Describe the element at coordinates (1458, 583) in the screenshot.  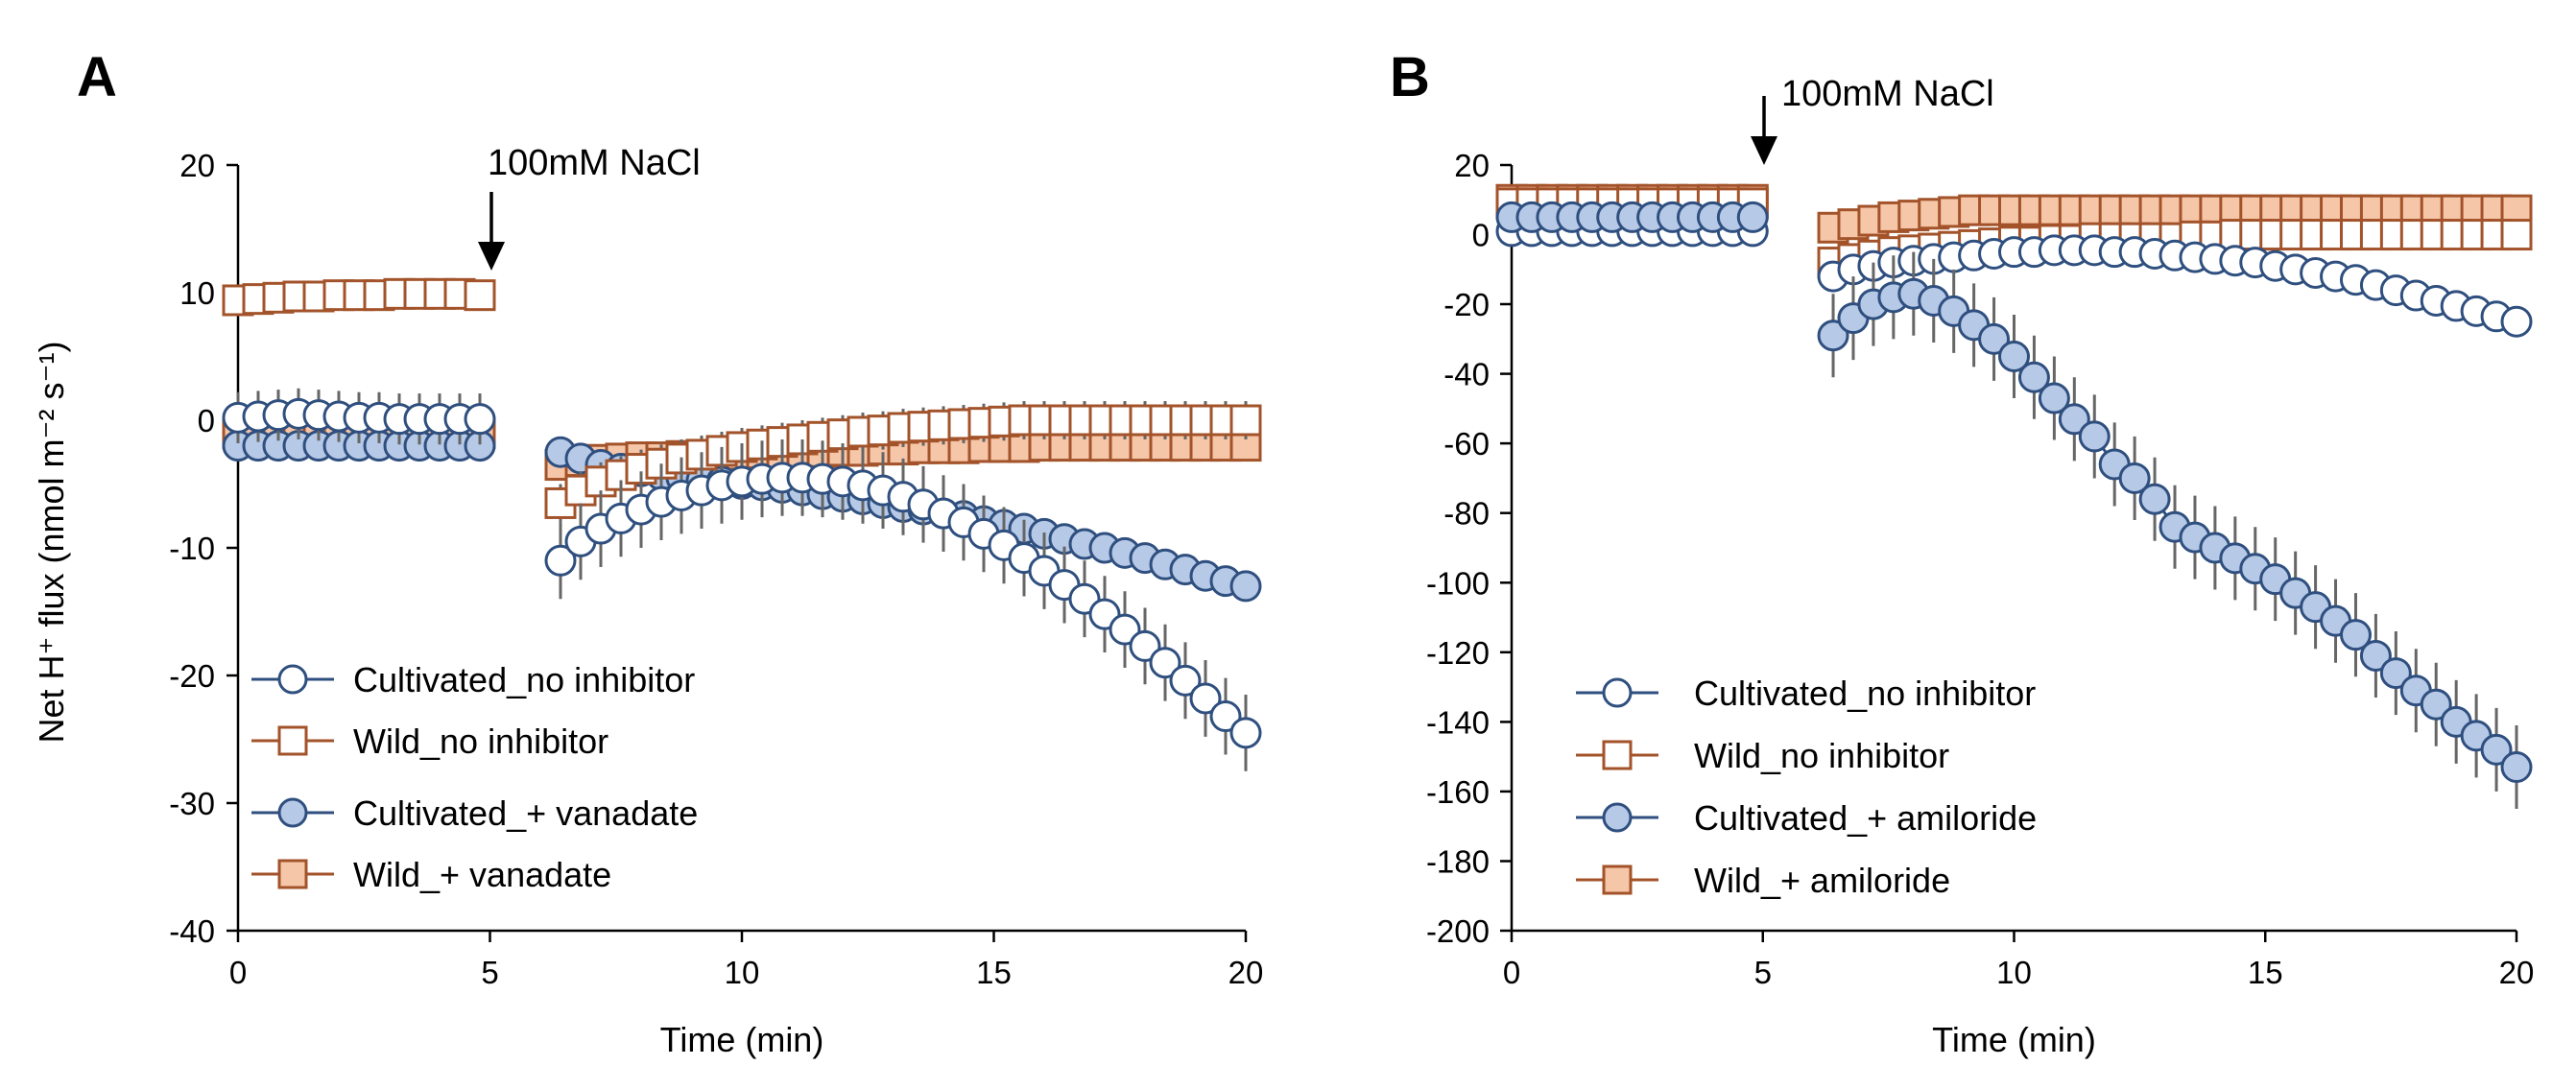
I see `y-tick-label: -100` at that location.